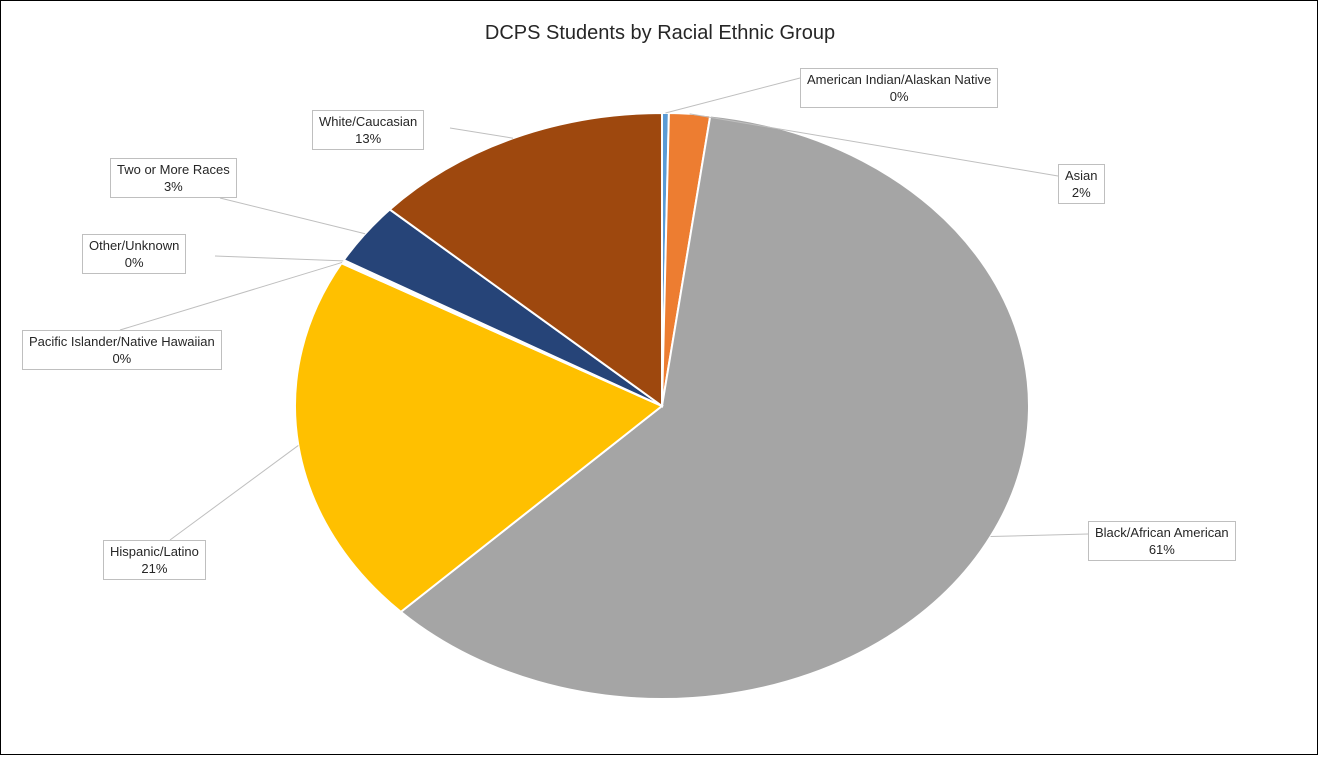 This screenshot has height=757, width=1320. Describe the element at coordinates (234, 493) in the screenshot. I see `leader-line-hispanic` at that location.